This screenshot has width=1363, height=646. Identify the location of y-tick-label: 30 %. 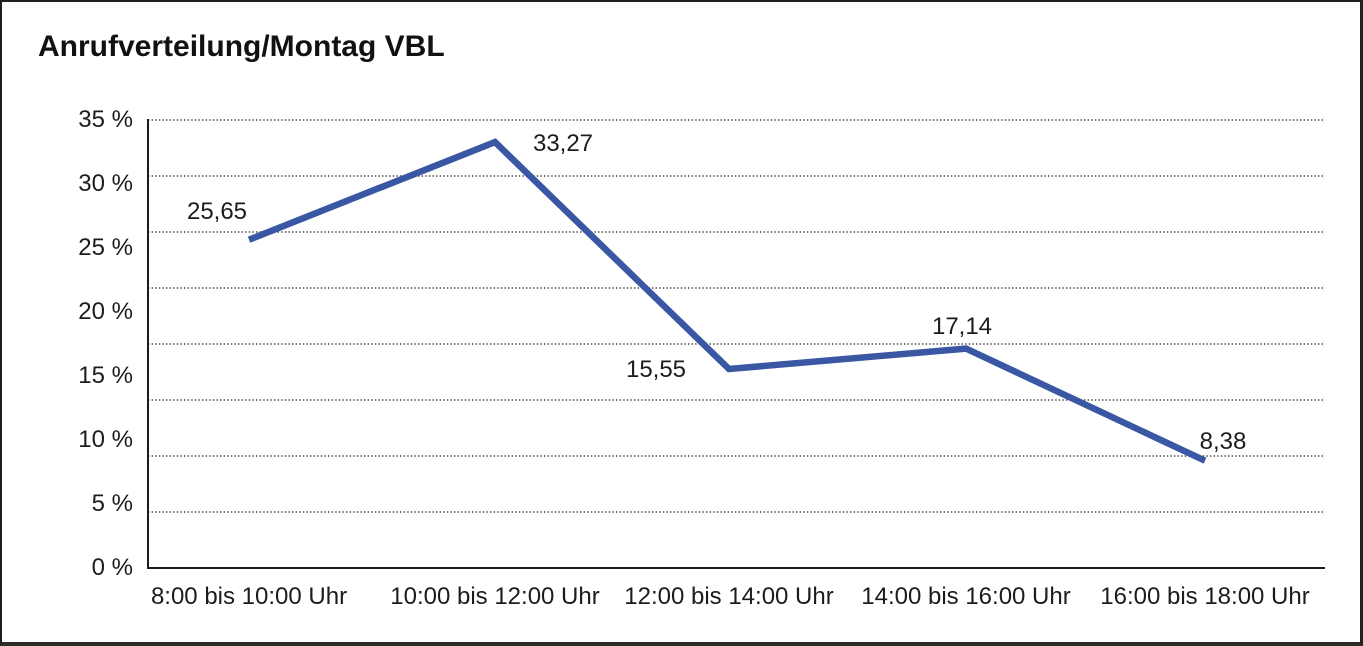
(105, 183).